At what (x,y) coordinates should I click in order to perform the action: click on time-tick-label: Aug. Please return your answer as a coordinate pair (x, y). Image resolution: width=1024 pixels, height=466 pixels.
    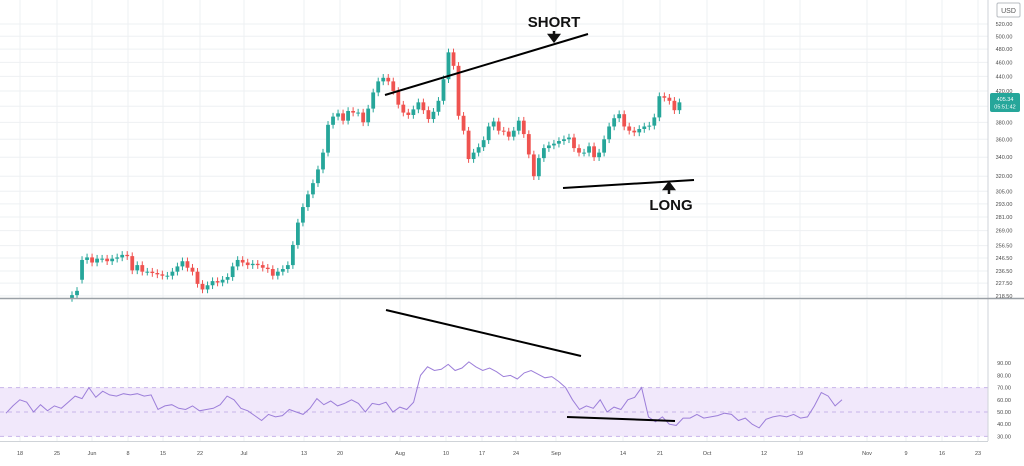
    Looking at the image, I should click on (400, 454).